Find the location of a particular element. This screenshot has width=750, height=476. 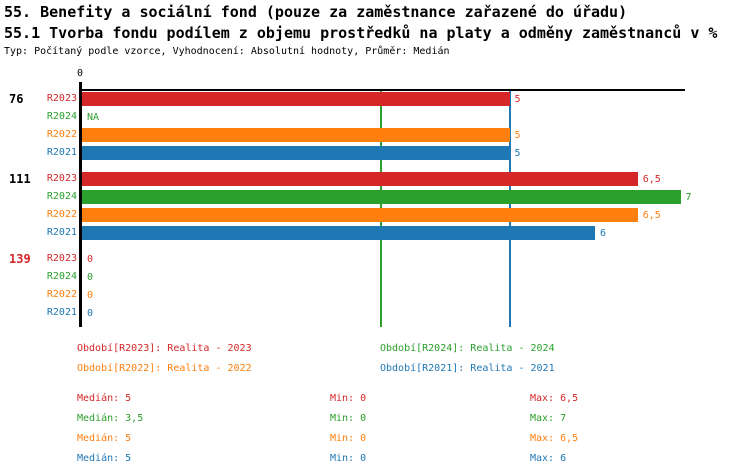

group-label-76: 76 is located at coordinates (16, 99).